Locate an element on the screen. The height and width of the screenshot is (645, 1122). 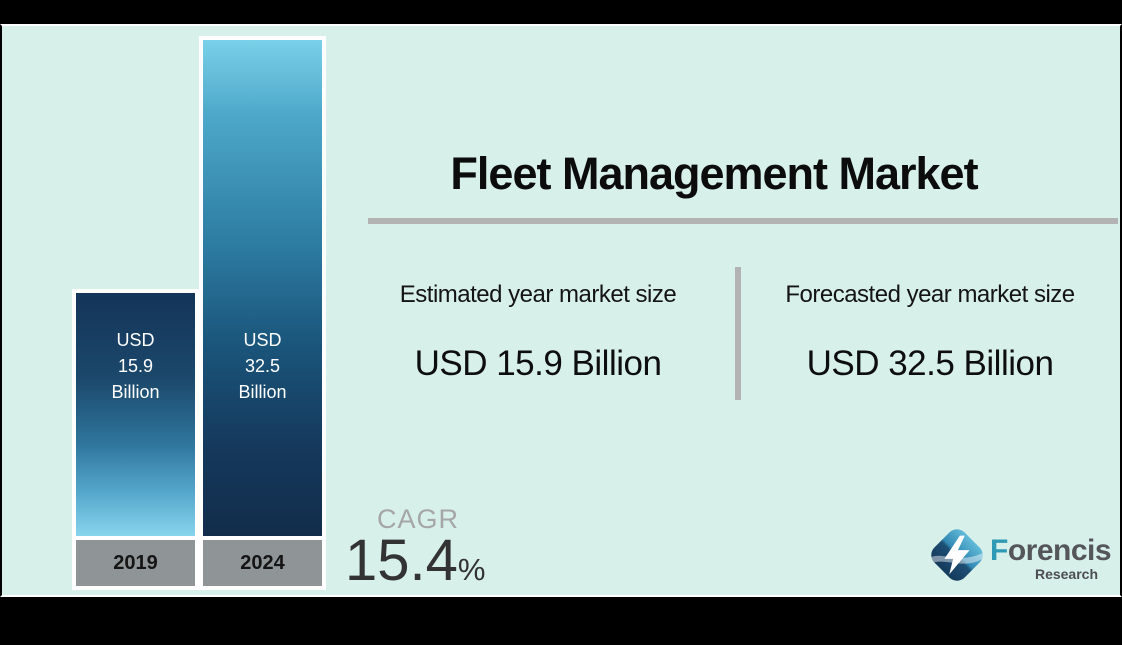
bar-2024: USD 32.5 Billion is located at coordinates (262, 288).